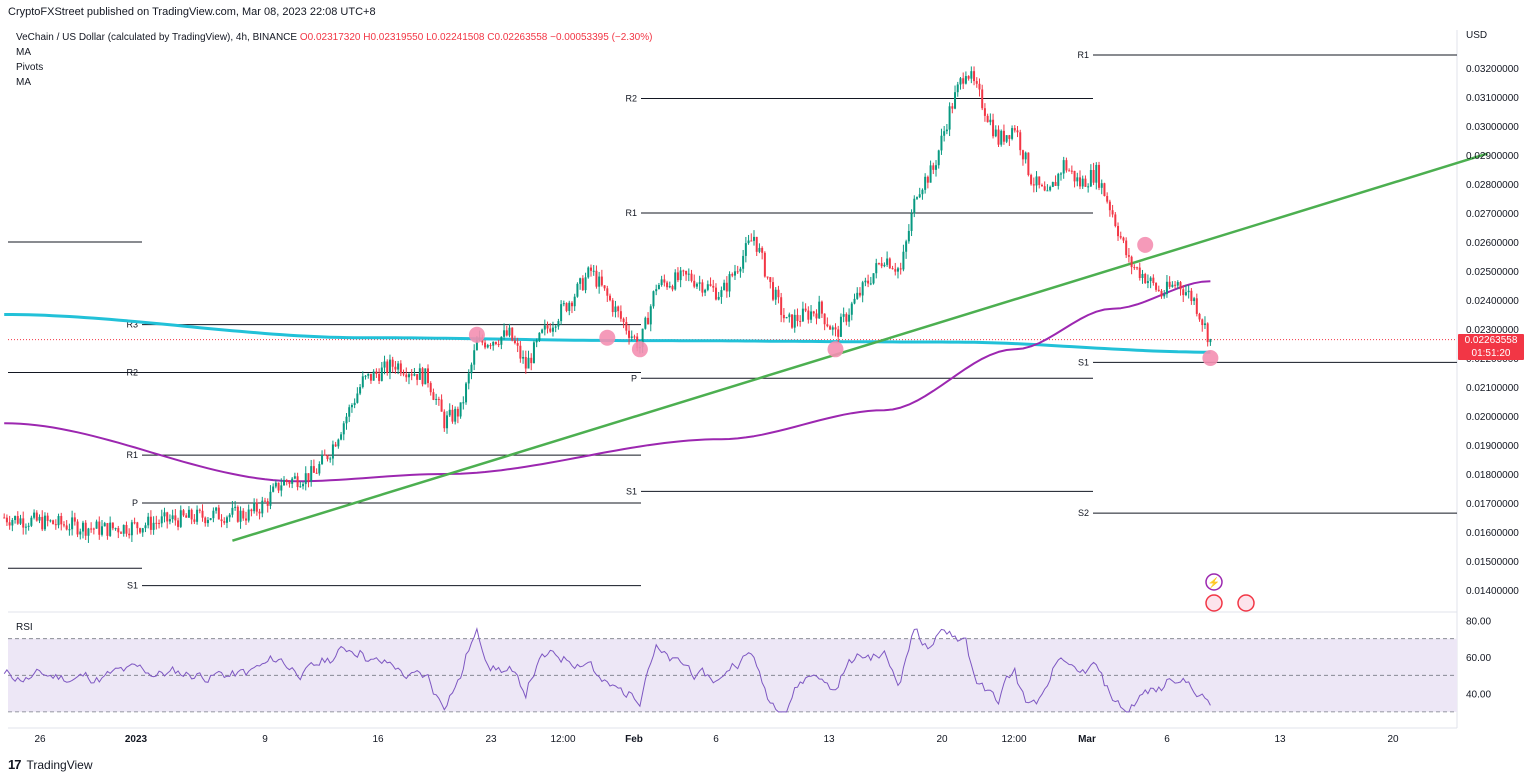 This screenshot has width=1536, height=780. Describe the element at coordinates (1492, 301) in the screenshot. I see `y-tick-label: 0.02400000` at that location.